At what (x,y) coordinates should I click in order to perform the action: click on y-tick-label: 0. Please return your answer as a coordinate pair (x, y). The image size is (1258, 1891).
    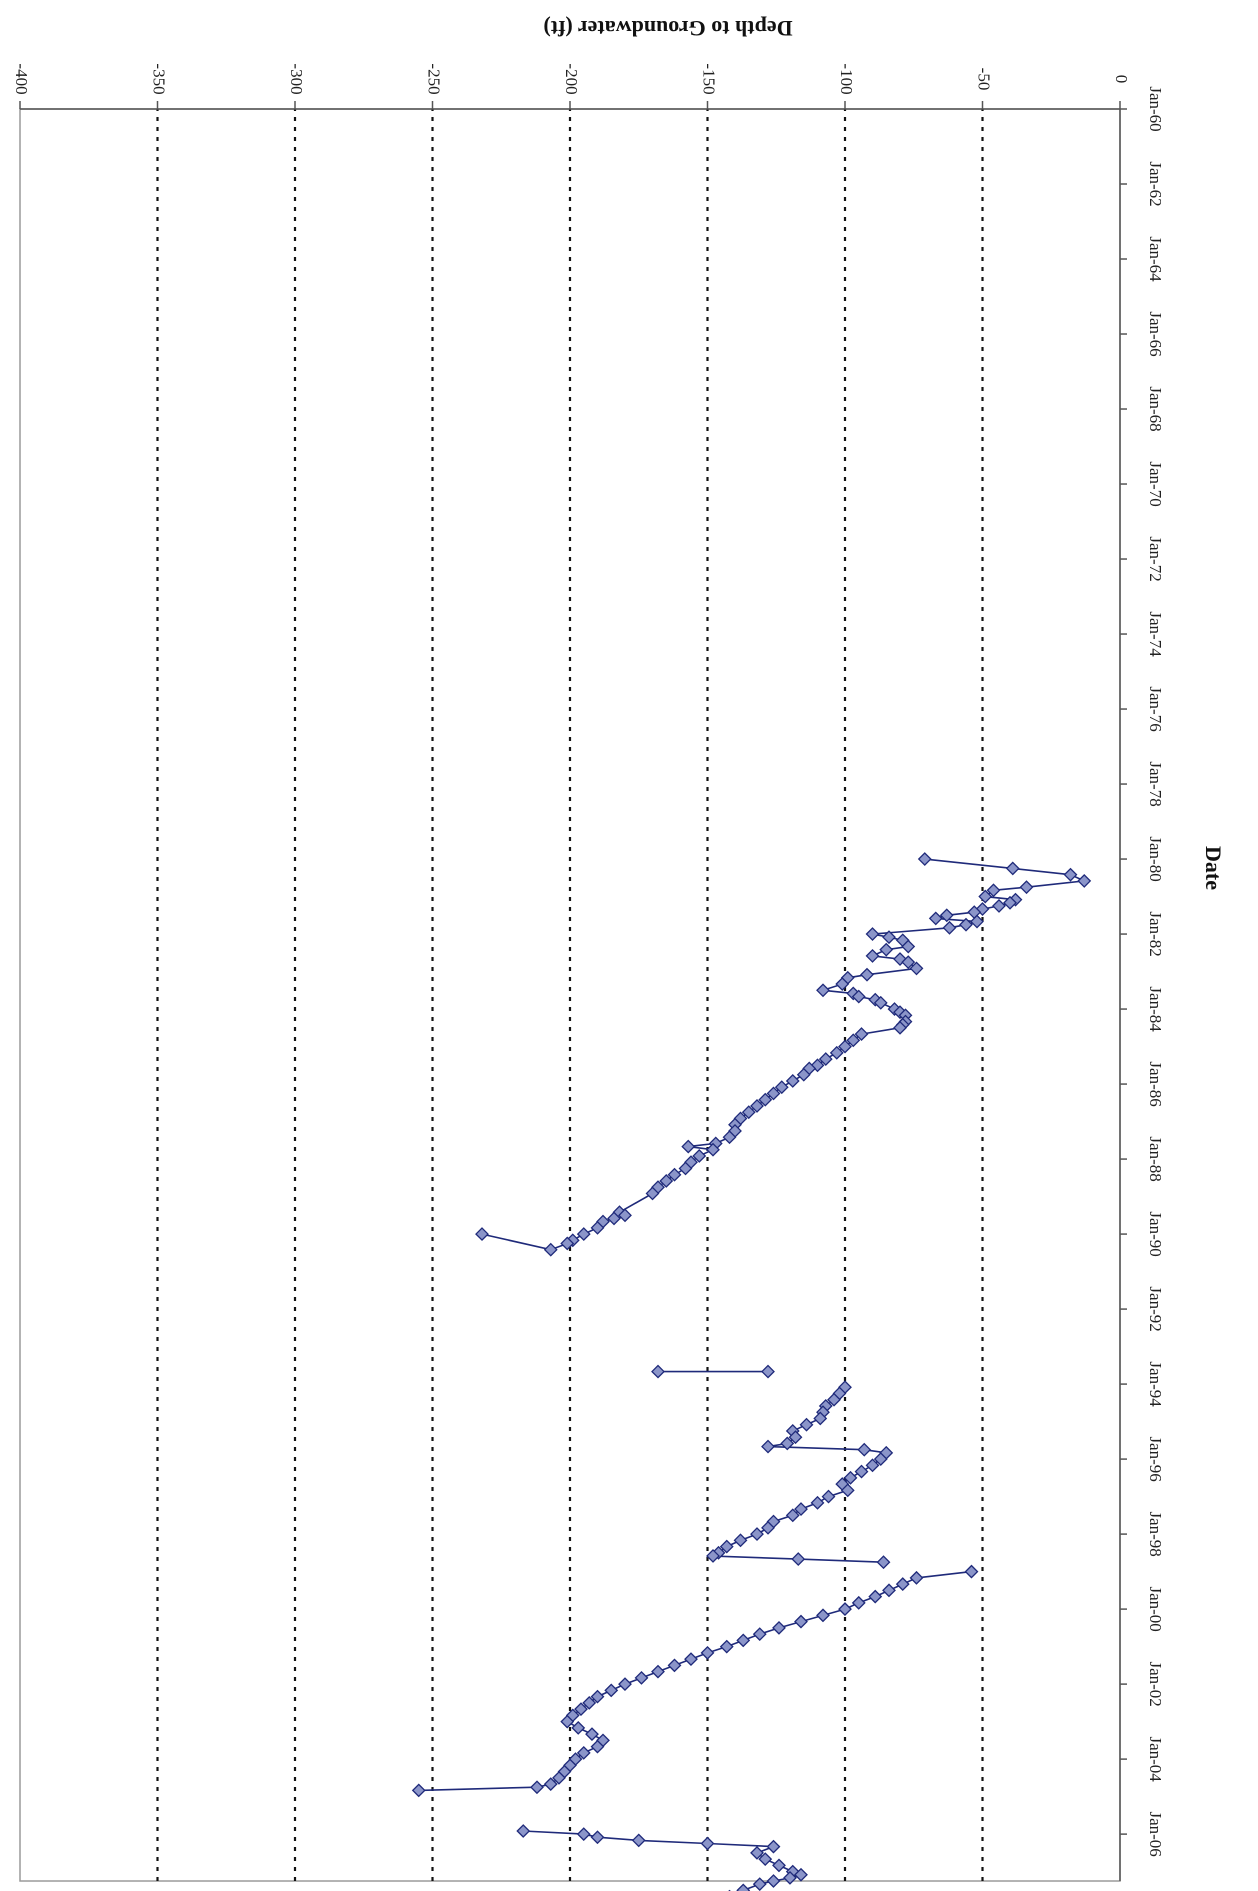
    Looking at the image, I should click on (1121, 79).